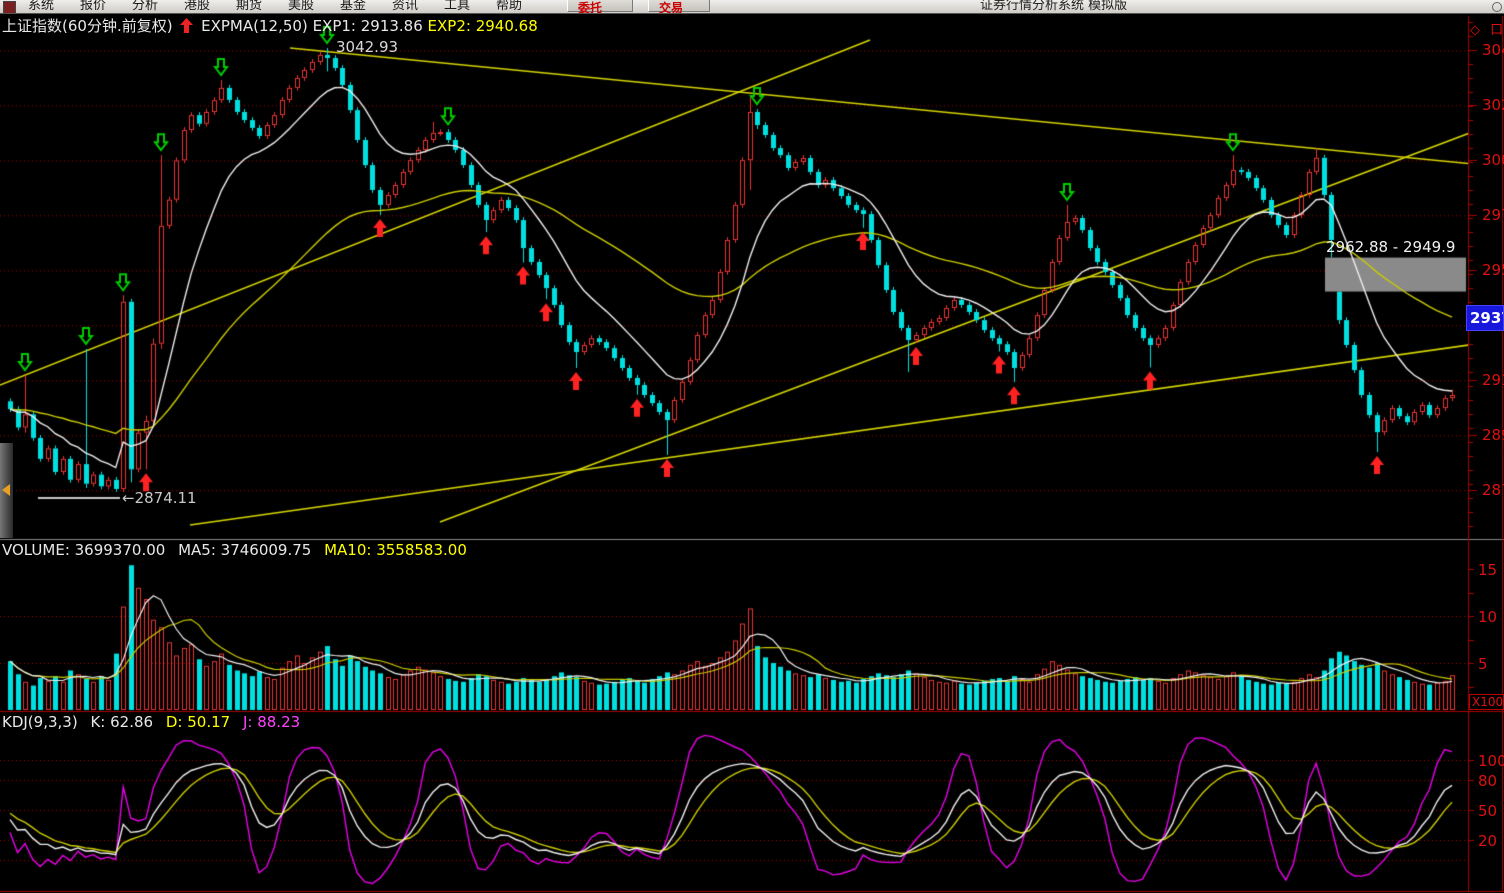 The image size is (1504, 893). I want to click on volume-axis-label: 5, so click(1483, 664).